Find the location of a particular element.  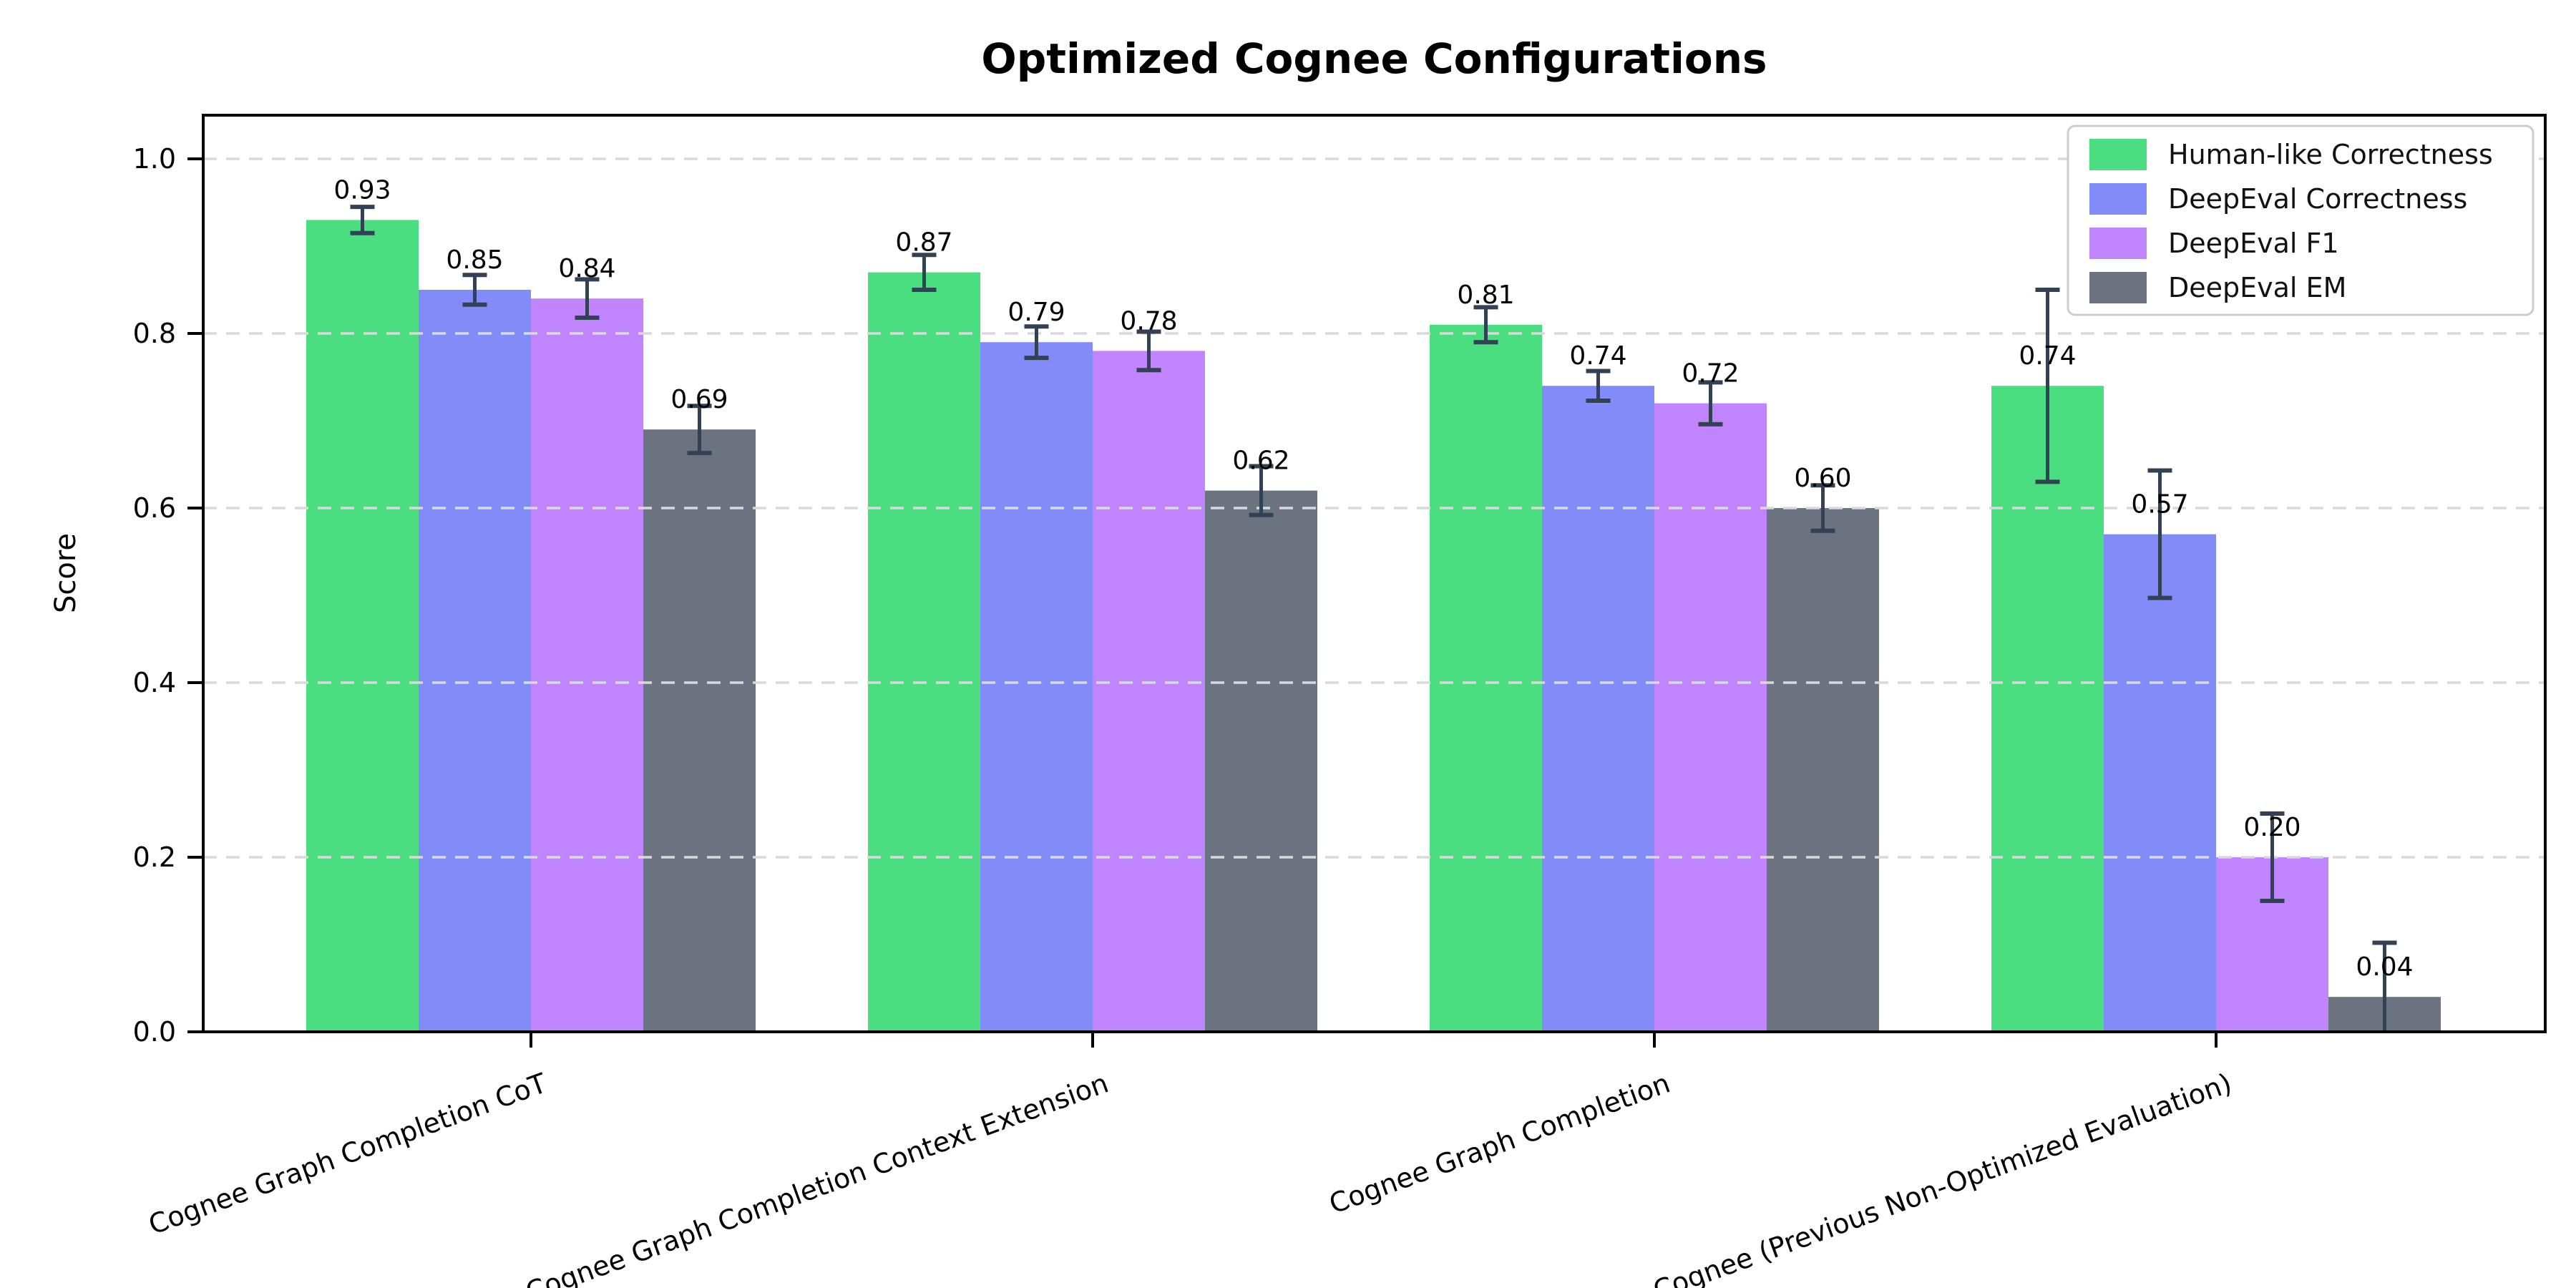

bar-label-deepeval-correctness-2: 0.74 is located at coordinates (1597, 356).